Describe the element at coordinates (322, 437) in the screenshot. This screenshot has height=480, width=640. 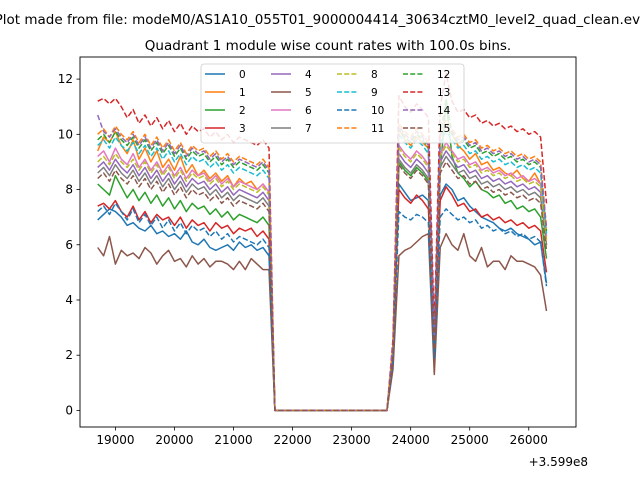
I see `x-axis: 19000 20000 21000 22000 23000 24000 25000 26000` at that location.